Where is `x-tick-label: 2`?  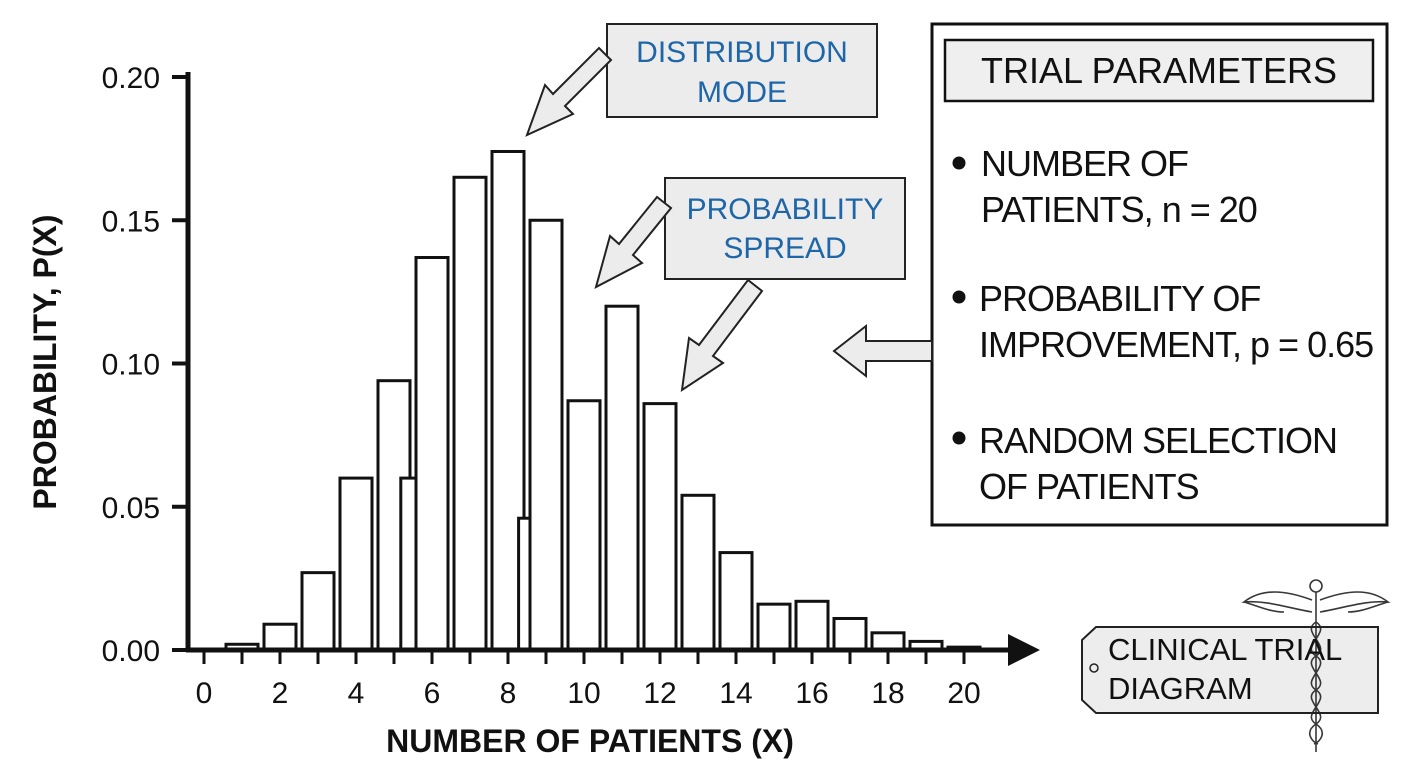 x-tick-label: 2 is located at coordinates (280, 693).